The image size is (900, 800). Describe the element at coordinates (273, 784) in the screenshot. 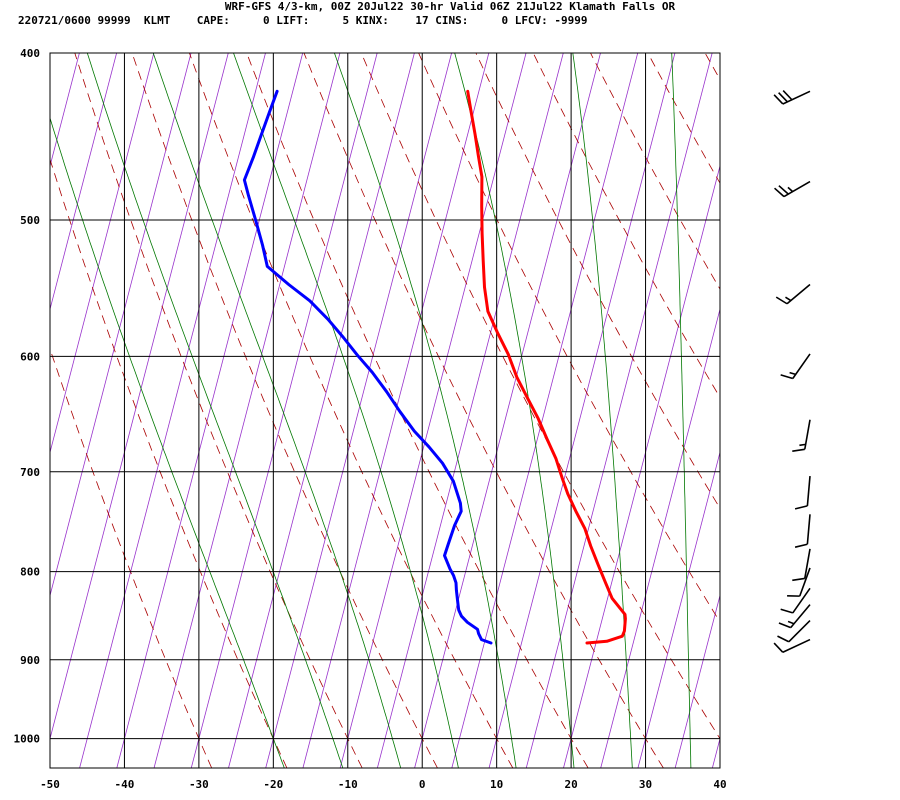

I see `x-tick-label: -20` at that location.